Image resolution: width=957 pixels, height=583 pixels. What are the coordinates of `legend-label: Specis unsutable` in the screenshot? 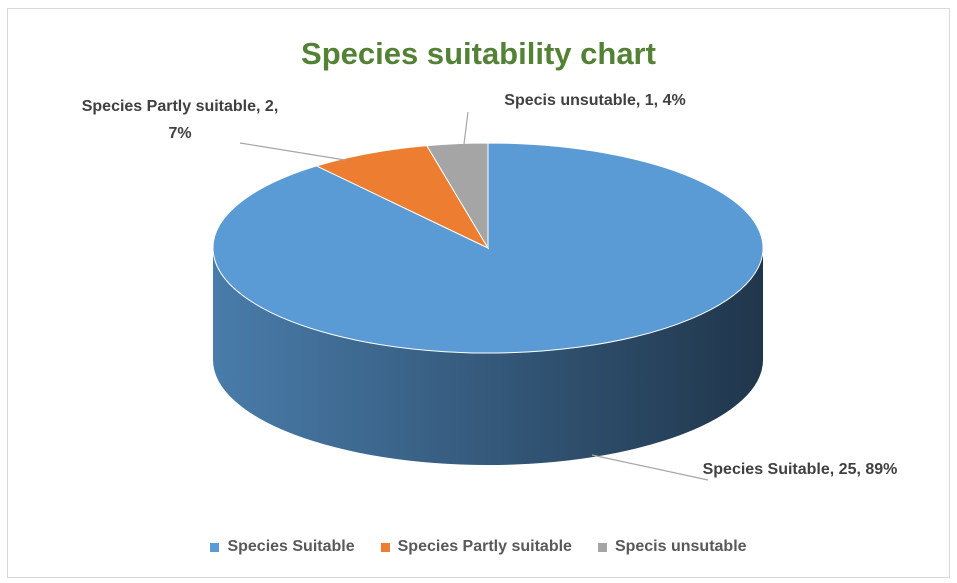 It's located at (680, 546).